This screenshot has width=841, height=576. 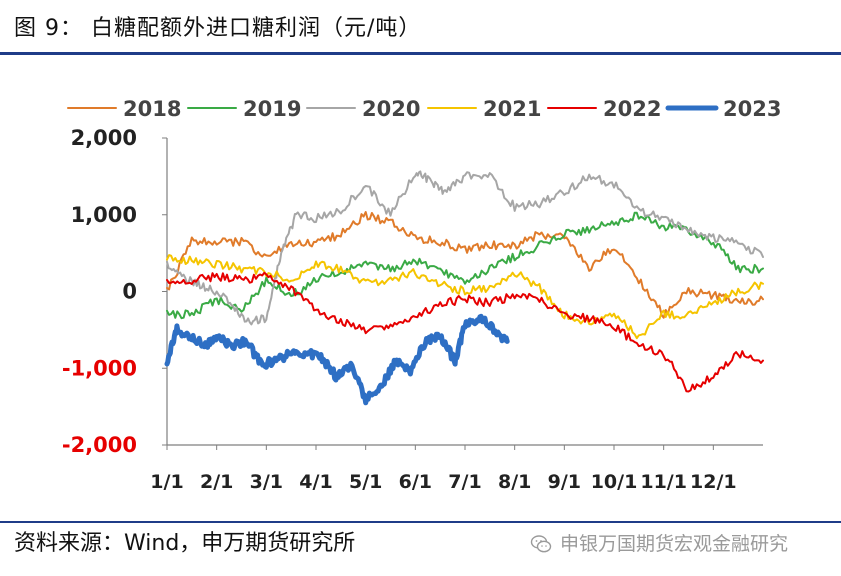 What do you see at coordinates (632, 109) in the screenshot?
I see `legend-label-2022: 2022` at bounding box center [632, 109].